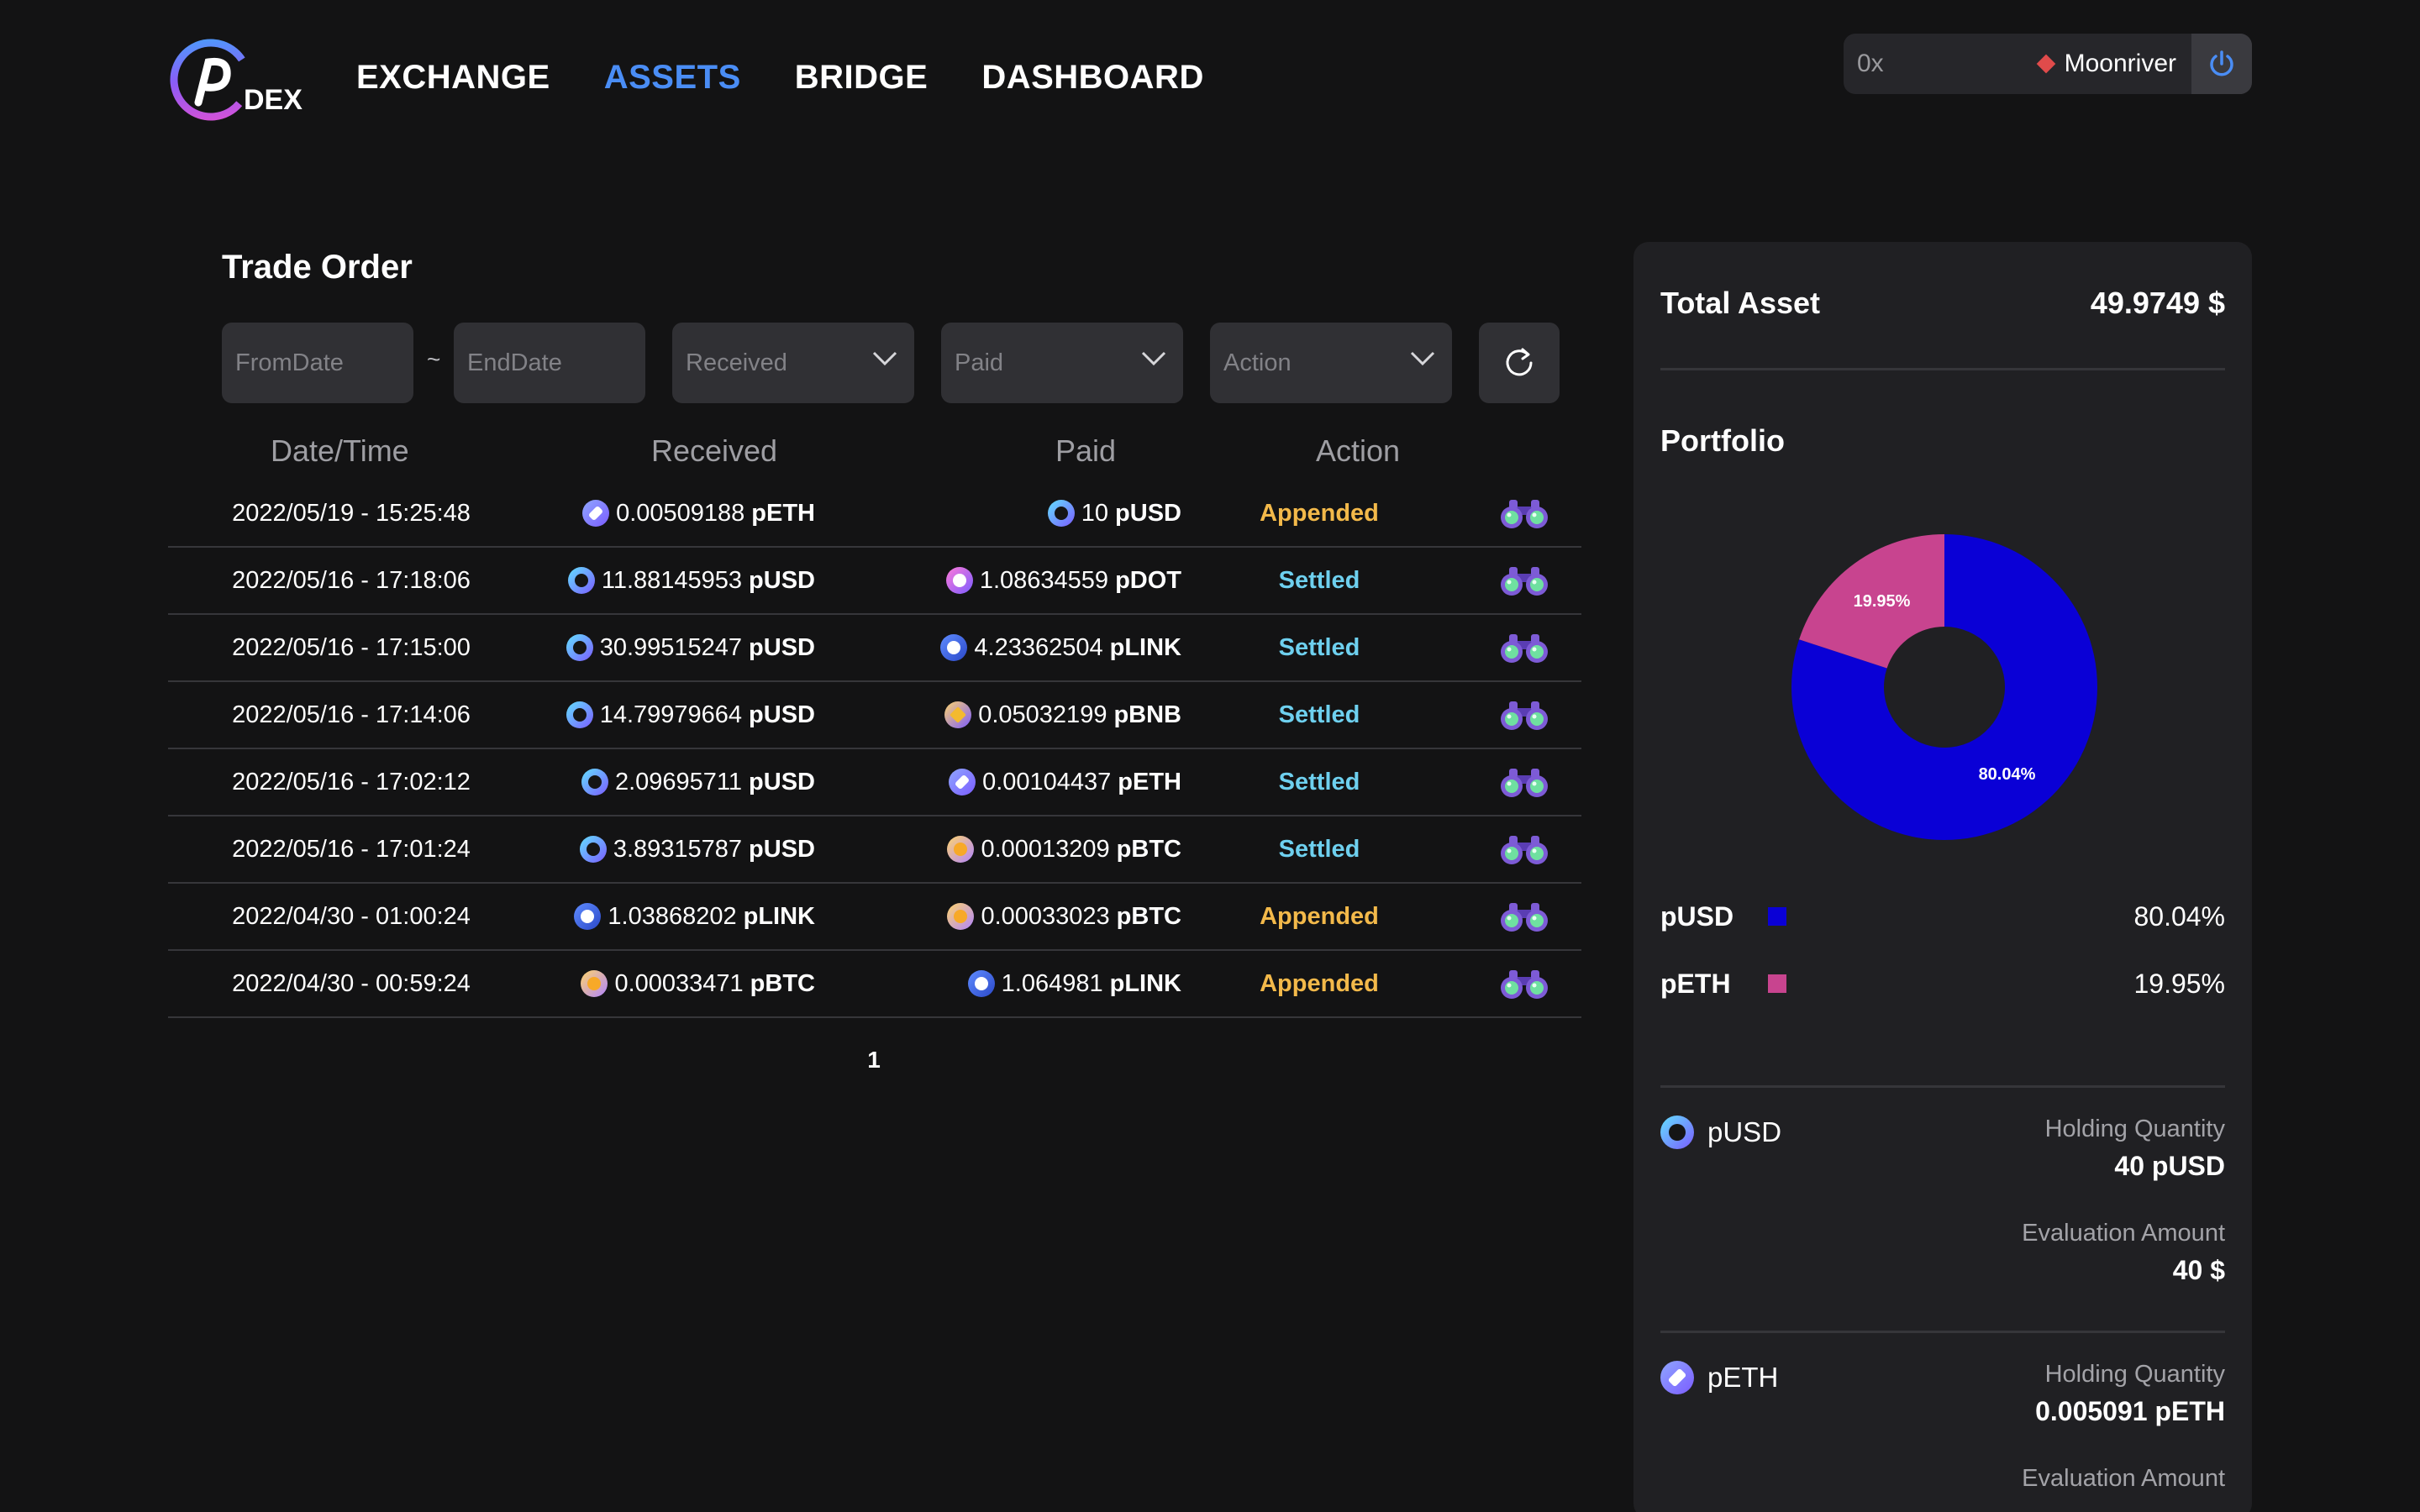 This screenshot has height=1512, width=2420. What do you see at coordinates (1062, 715) in the screenshot?
I see `cell-paid: 0.05032199 pBNB` at bounding box center [1062, 715].